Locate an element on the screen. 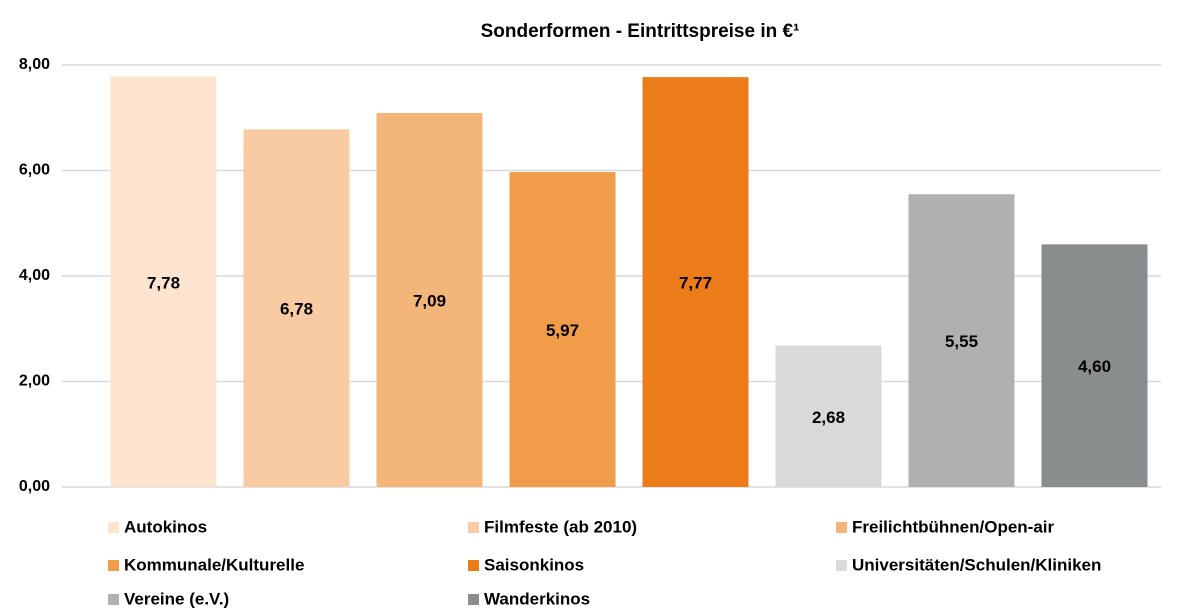  data-label: 2,68 is located at coordinates (828, 417).